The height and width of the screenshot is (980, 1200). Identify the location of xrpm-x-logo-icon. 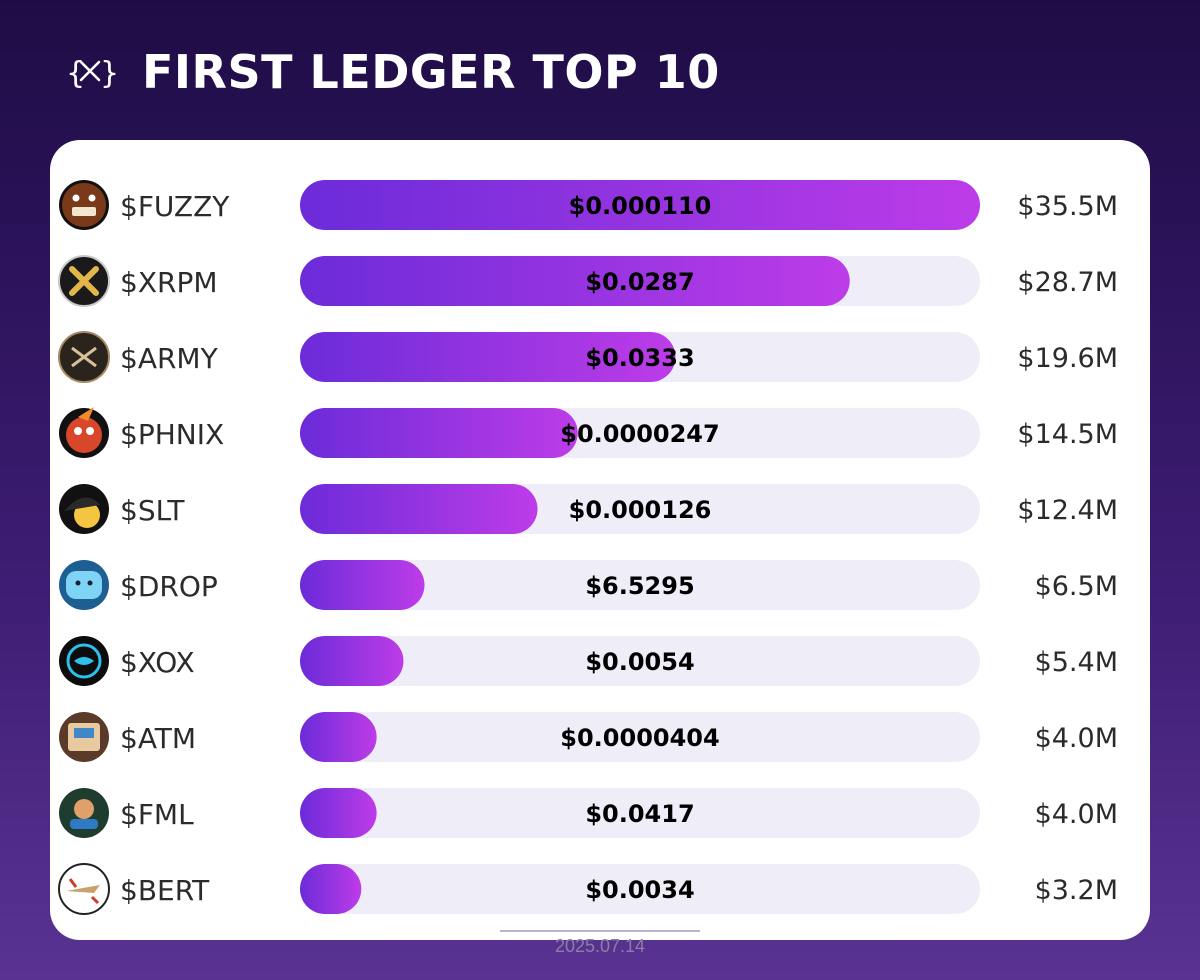
(84, 281).